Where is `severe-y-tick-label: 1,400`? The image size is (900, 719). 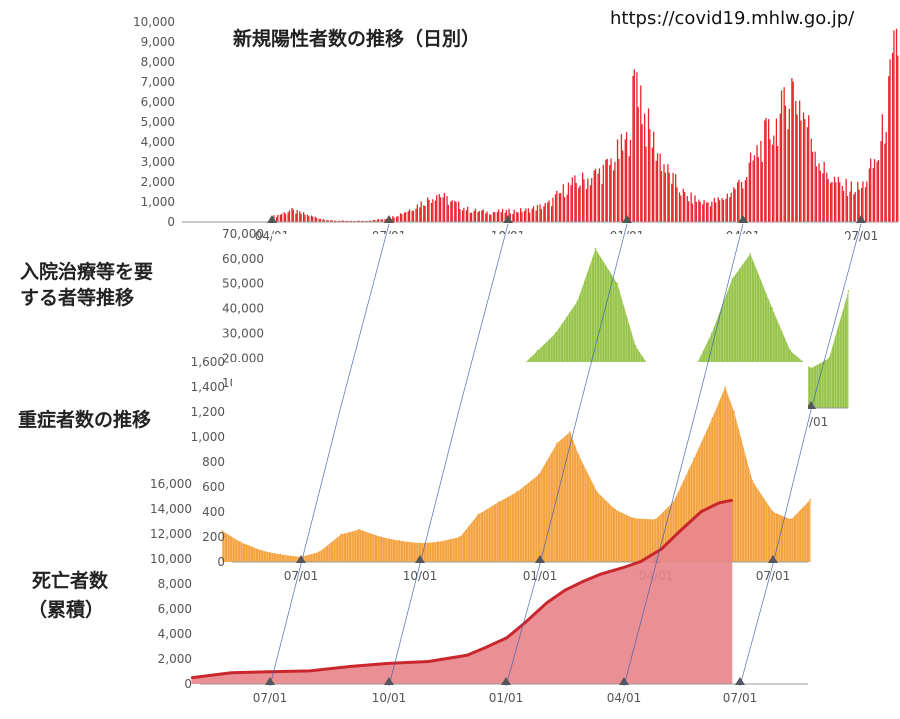
severe-y-tick-label: 1,400 is located at coordinates (208, 387).